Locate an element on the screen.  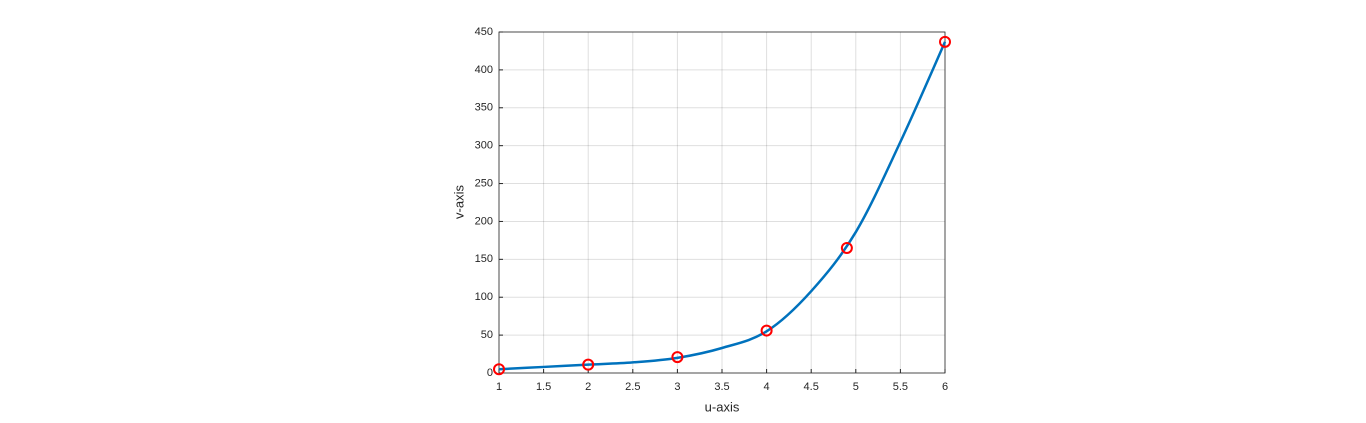
x-tick-label: 3 is located at coordinates (677, 387).